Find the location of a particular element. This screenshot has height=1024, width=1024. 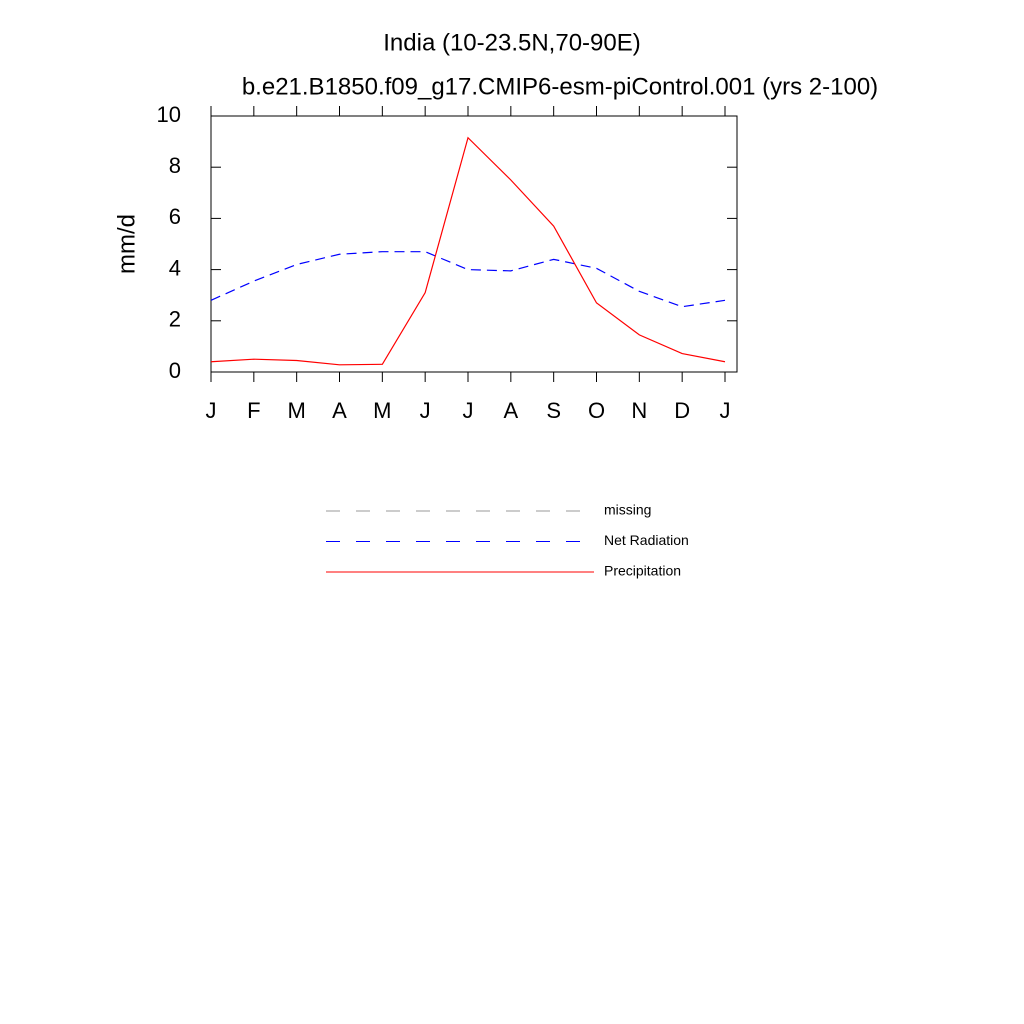

y-tick-label: 10 is located at coordinates (169, 114).